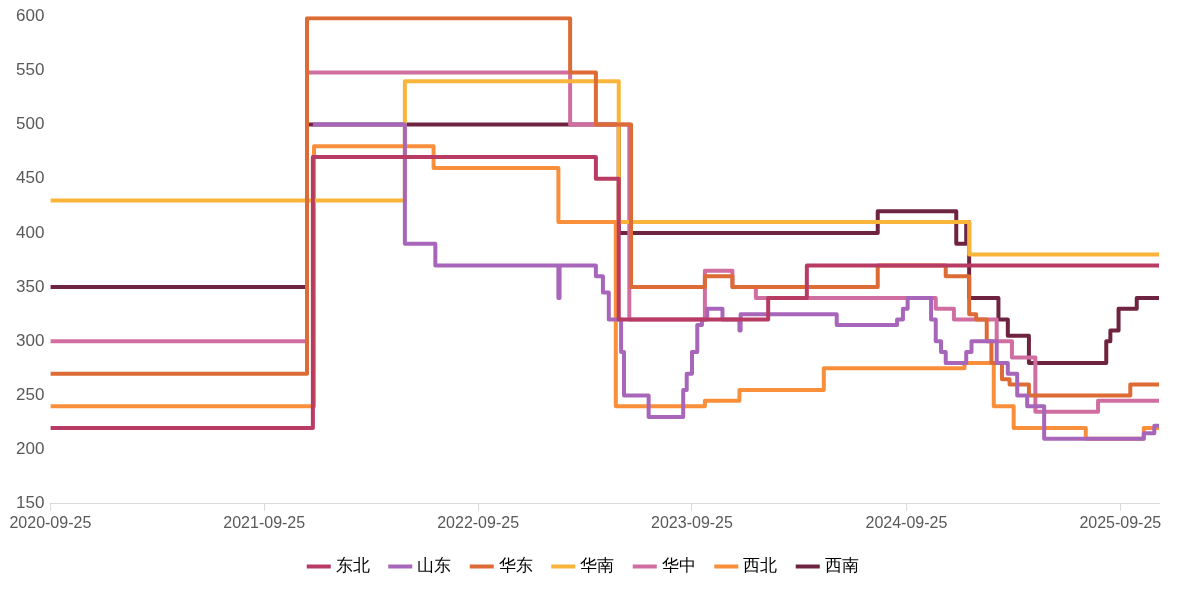 This screenshot has width=1199, height=589. Describe the element at coordinates (434, 564) in the screenshot. I see `legend-label: 山东` at that location.